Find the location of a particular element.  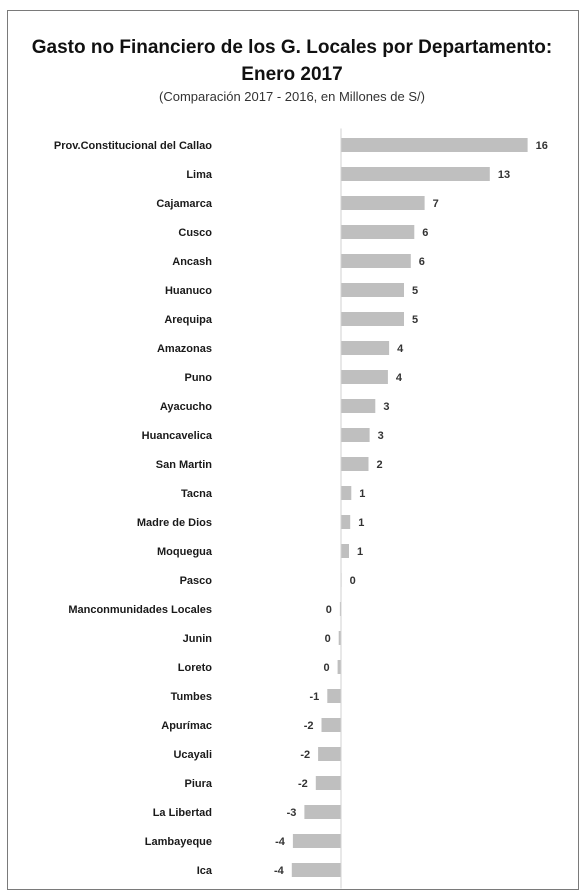

value-label-la-libertad: -3 is located at coordinates (292, 813).